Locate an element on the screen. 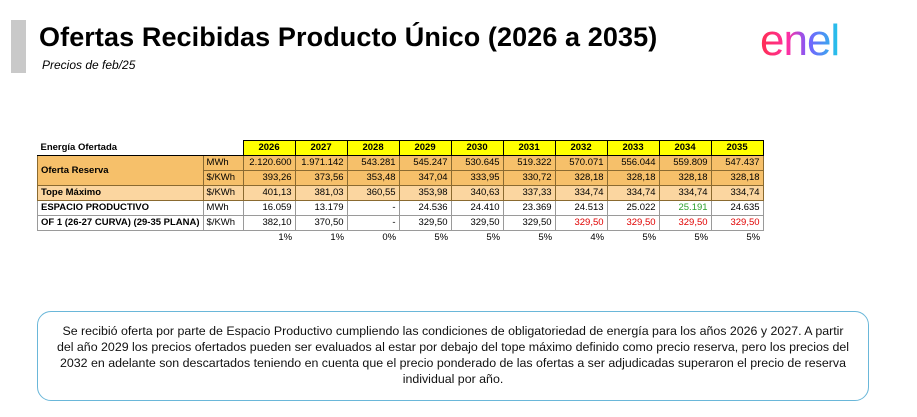 This screenshot has height=417, width=917. value-cell: 547.437 is located at coordinates (737, 163).